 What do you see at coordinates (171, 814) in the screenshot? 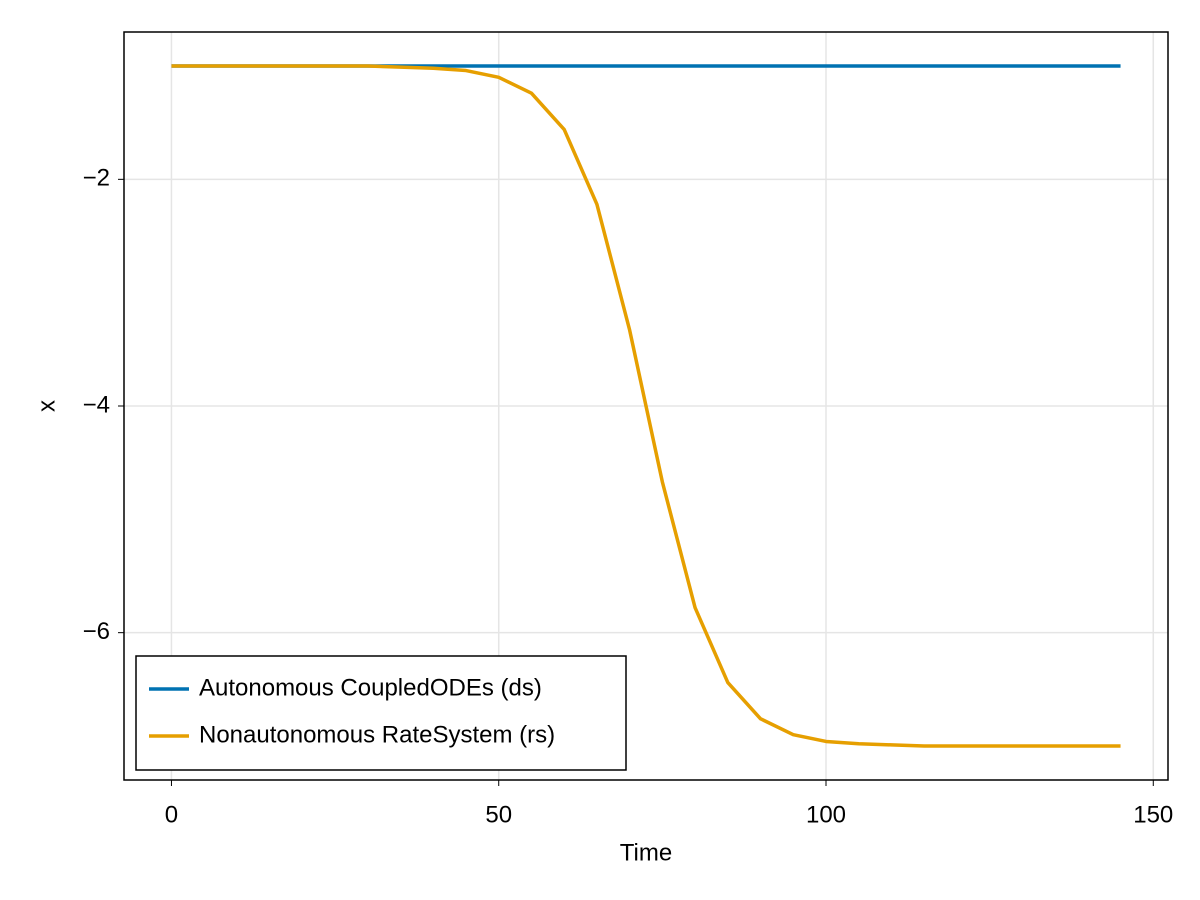
I see `x-tick-label: 0` at bounding box center [171, 814].